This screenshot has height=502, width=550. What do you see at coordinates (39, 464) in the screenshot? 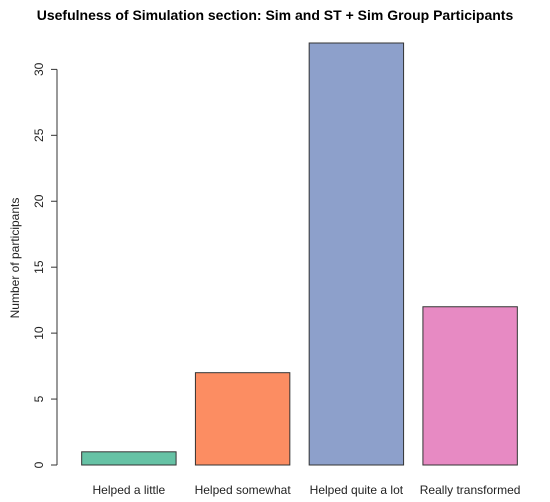
I see `y-tick-label: 0` at bounding box center [39, 464].